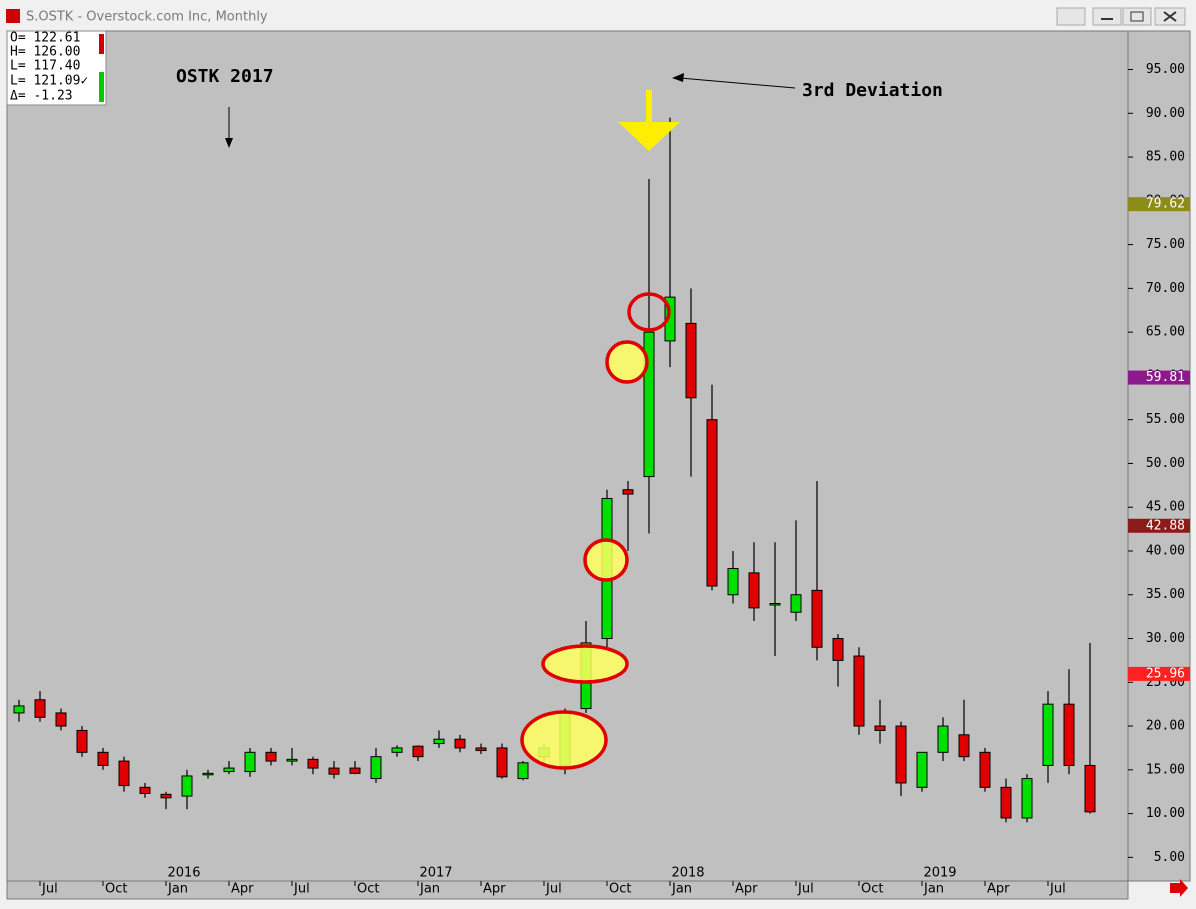 The image size is (1196, 909). I want to click on y-tick-label: 85.00, so click(1165, 157).